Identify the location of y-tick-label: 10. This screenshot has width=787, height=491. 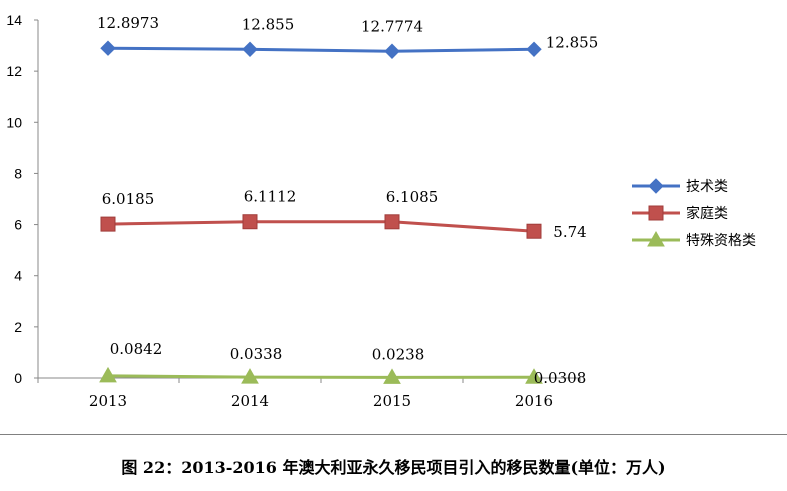
(14, 122).